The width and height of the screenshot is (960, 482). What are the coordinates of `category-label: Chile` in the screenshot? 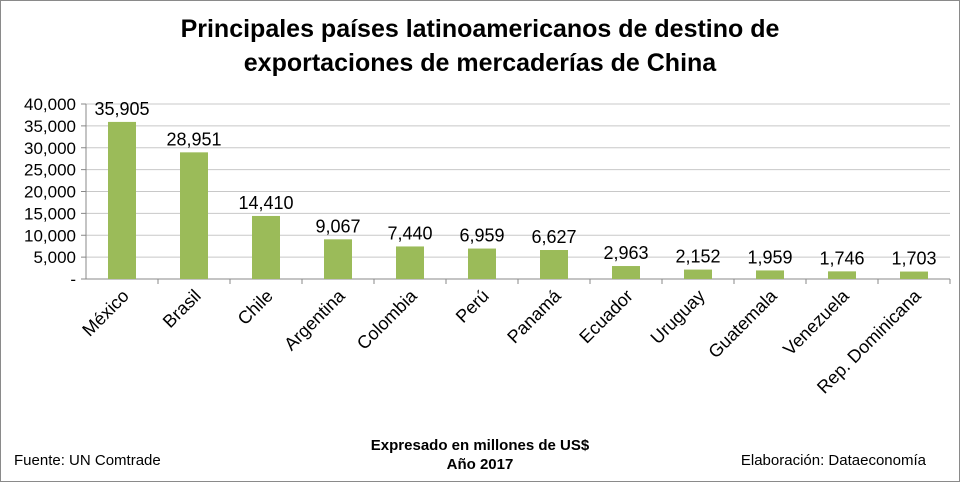 It's located at (255, 307).